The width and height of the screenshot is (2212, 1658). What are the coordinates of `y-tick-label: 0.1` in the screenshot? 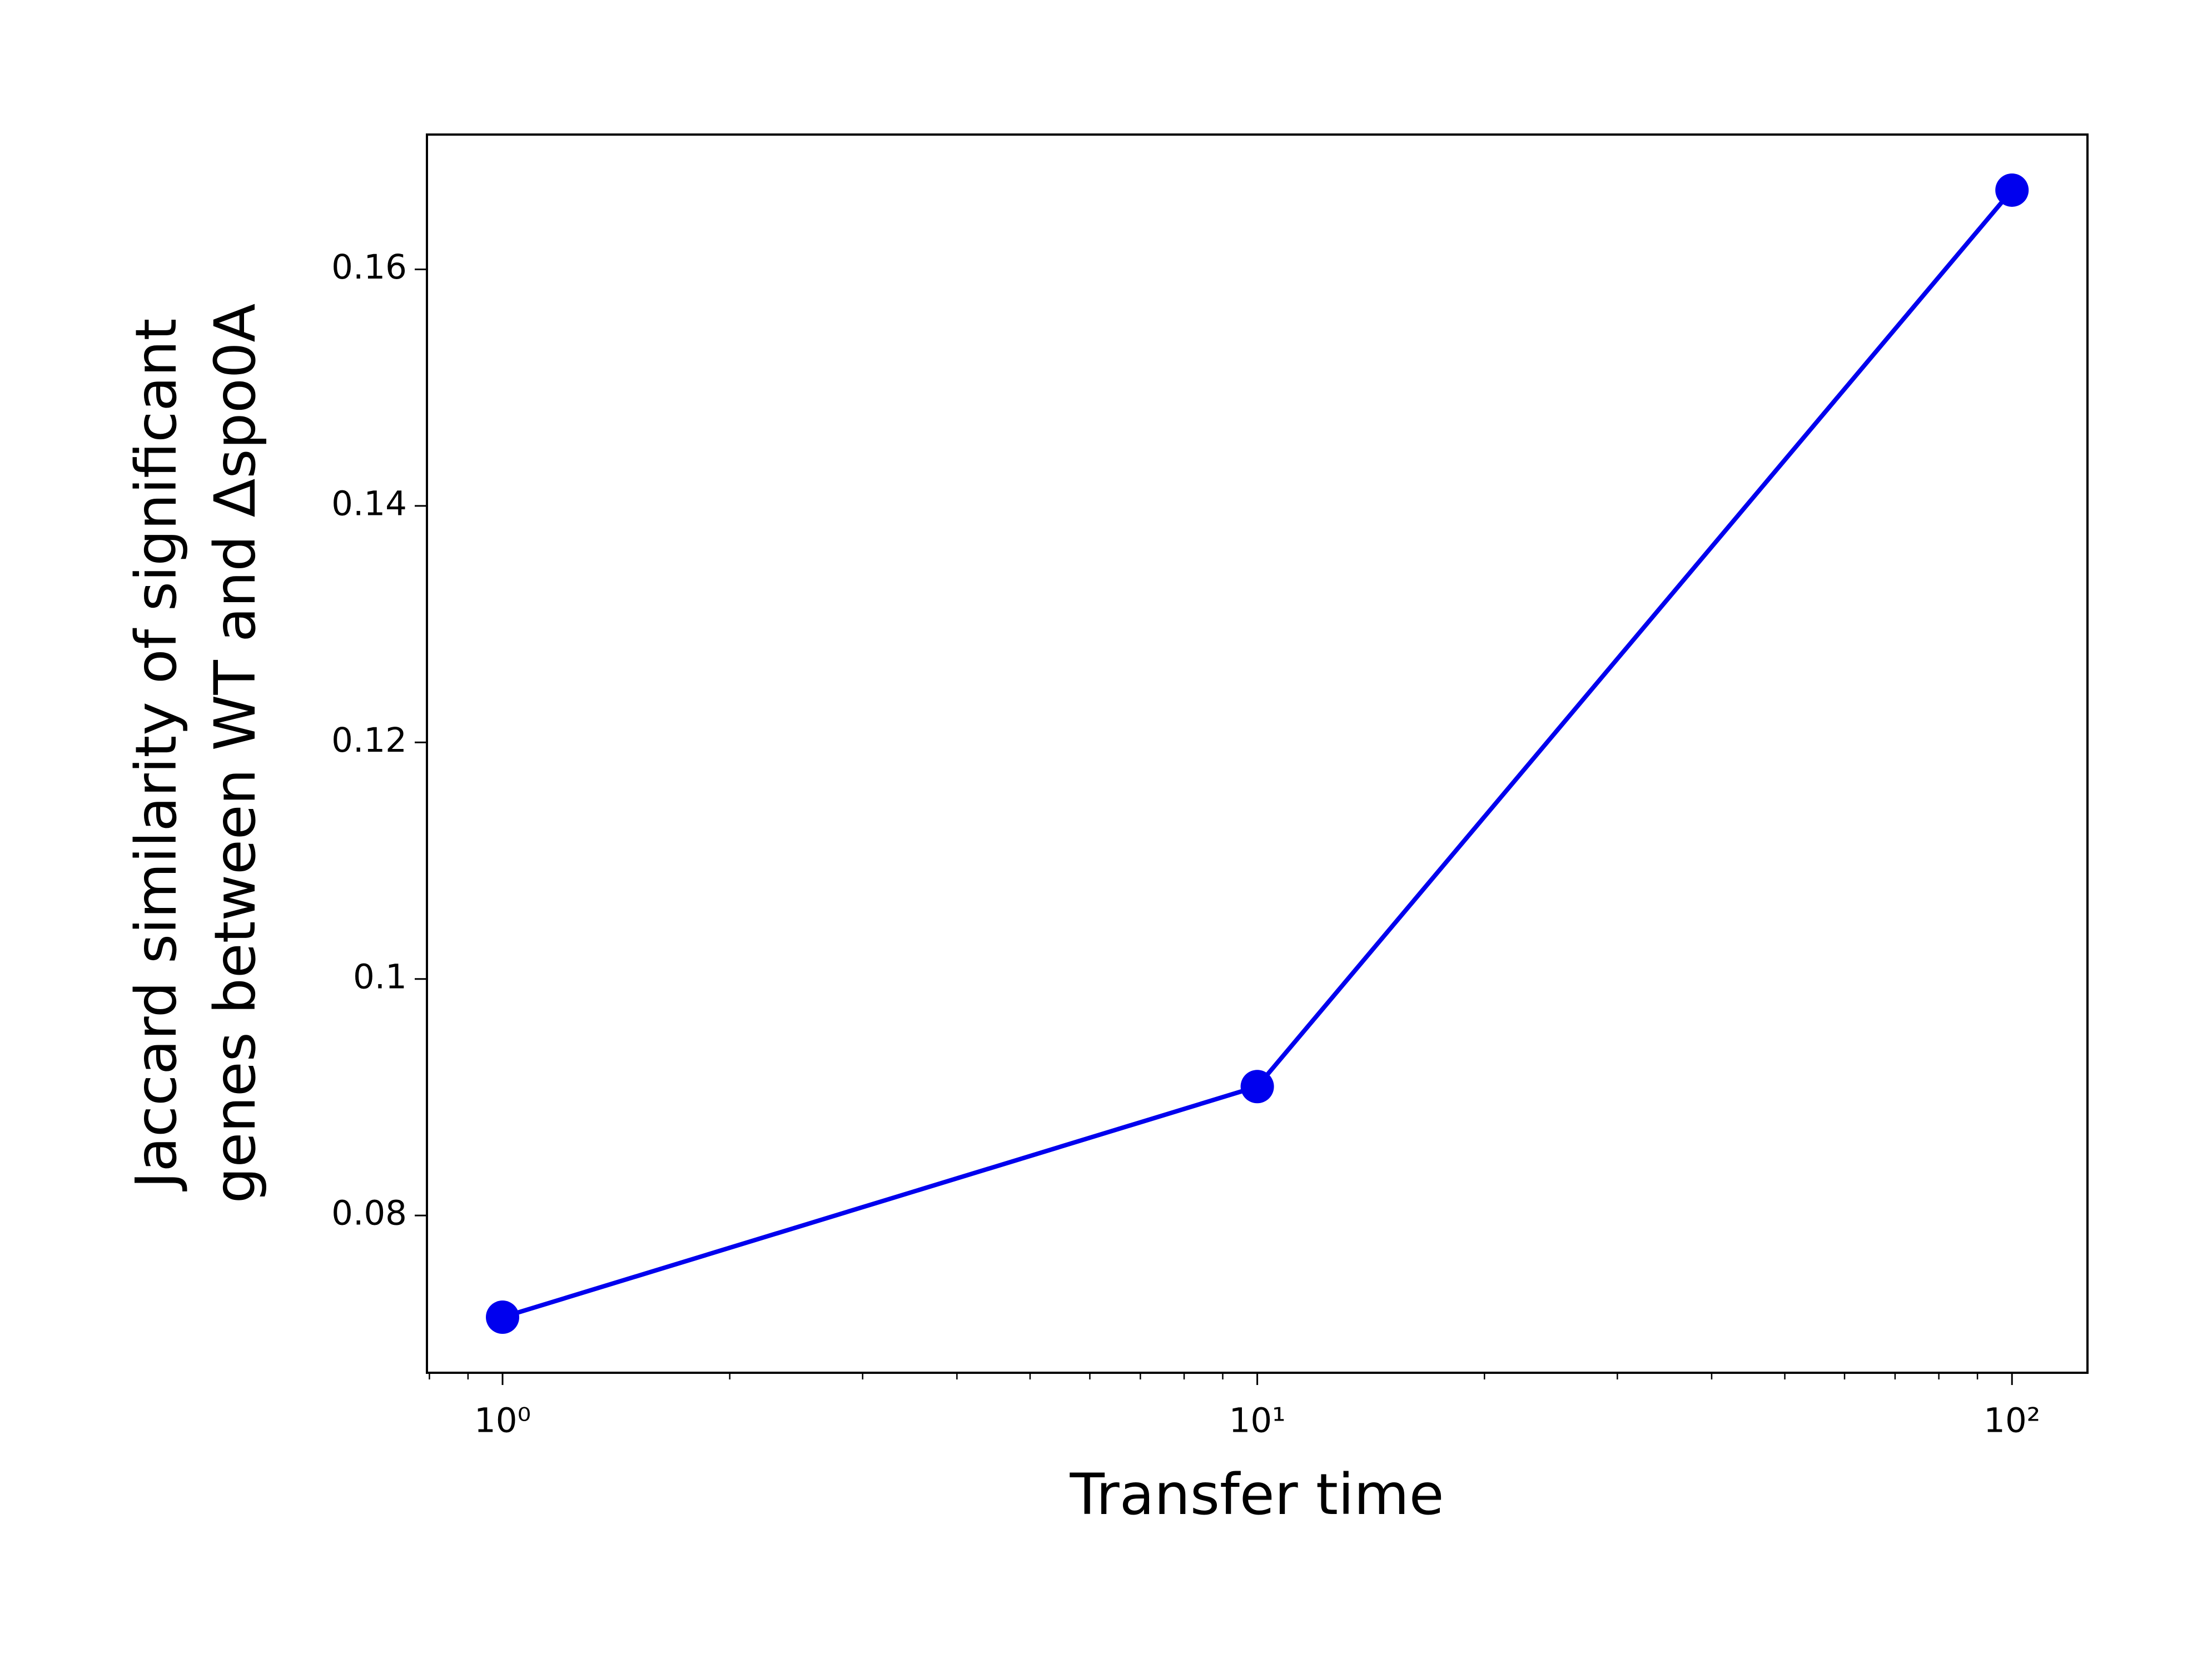 It's located at (380, 977).